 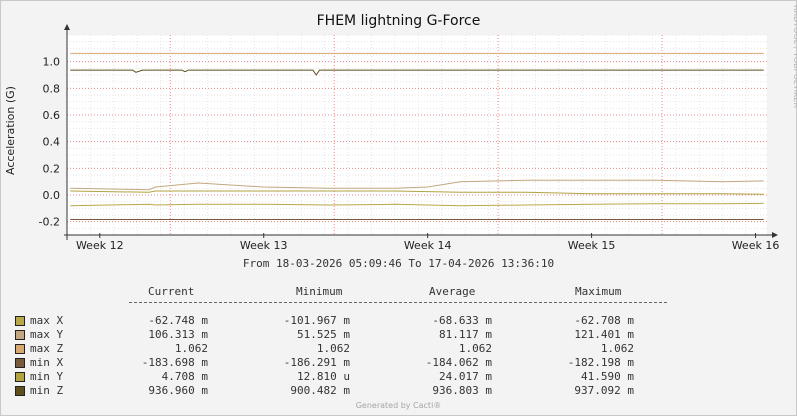 I want to click on legend-value-current: 106.313 m, so click(x=178, y=334).